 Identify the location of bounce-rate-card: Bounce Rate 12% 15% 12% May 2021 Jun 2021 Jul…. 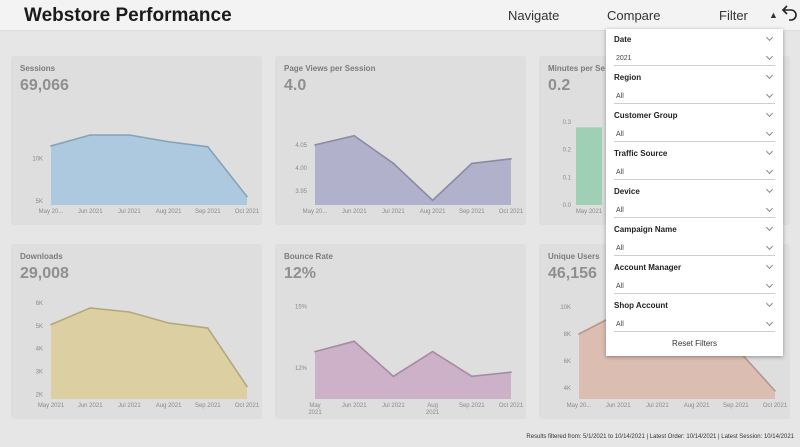
(400, 331).